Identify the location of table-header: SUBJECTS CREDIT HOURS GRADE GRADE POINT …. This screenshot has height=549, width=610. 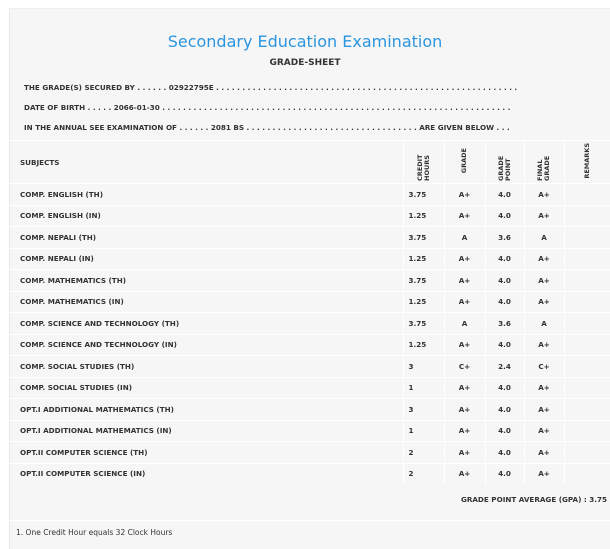
(309, 162).